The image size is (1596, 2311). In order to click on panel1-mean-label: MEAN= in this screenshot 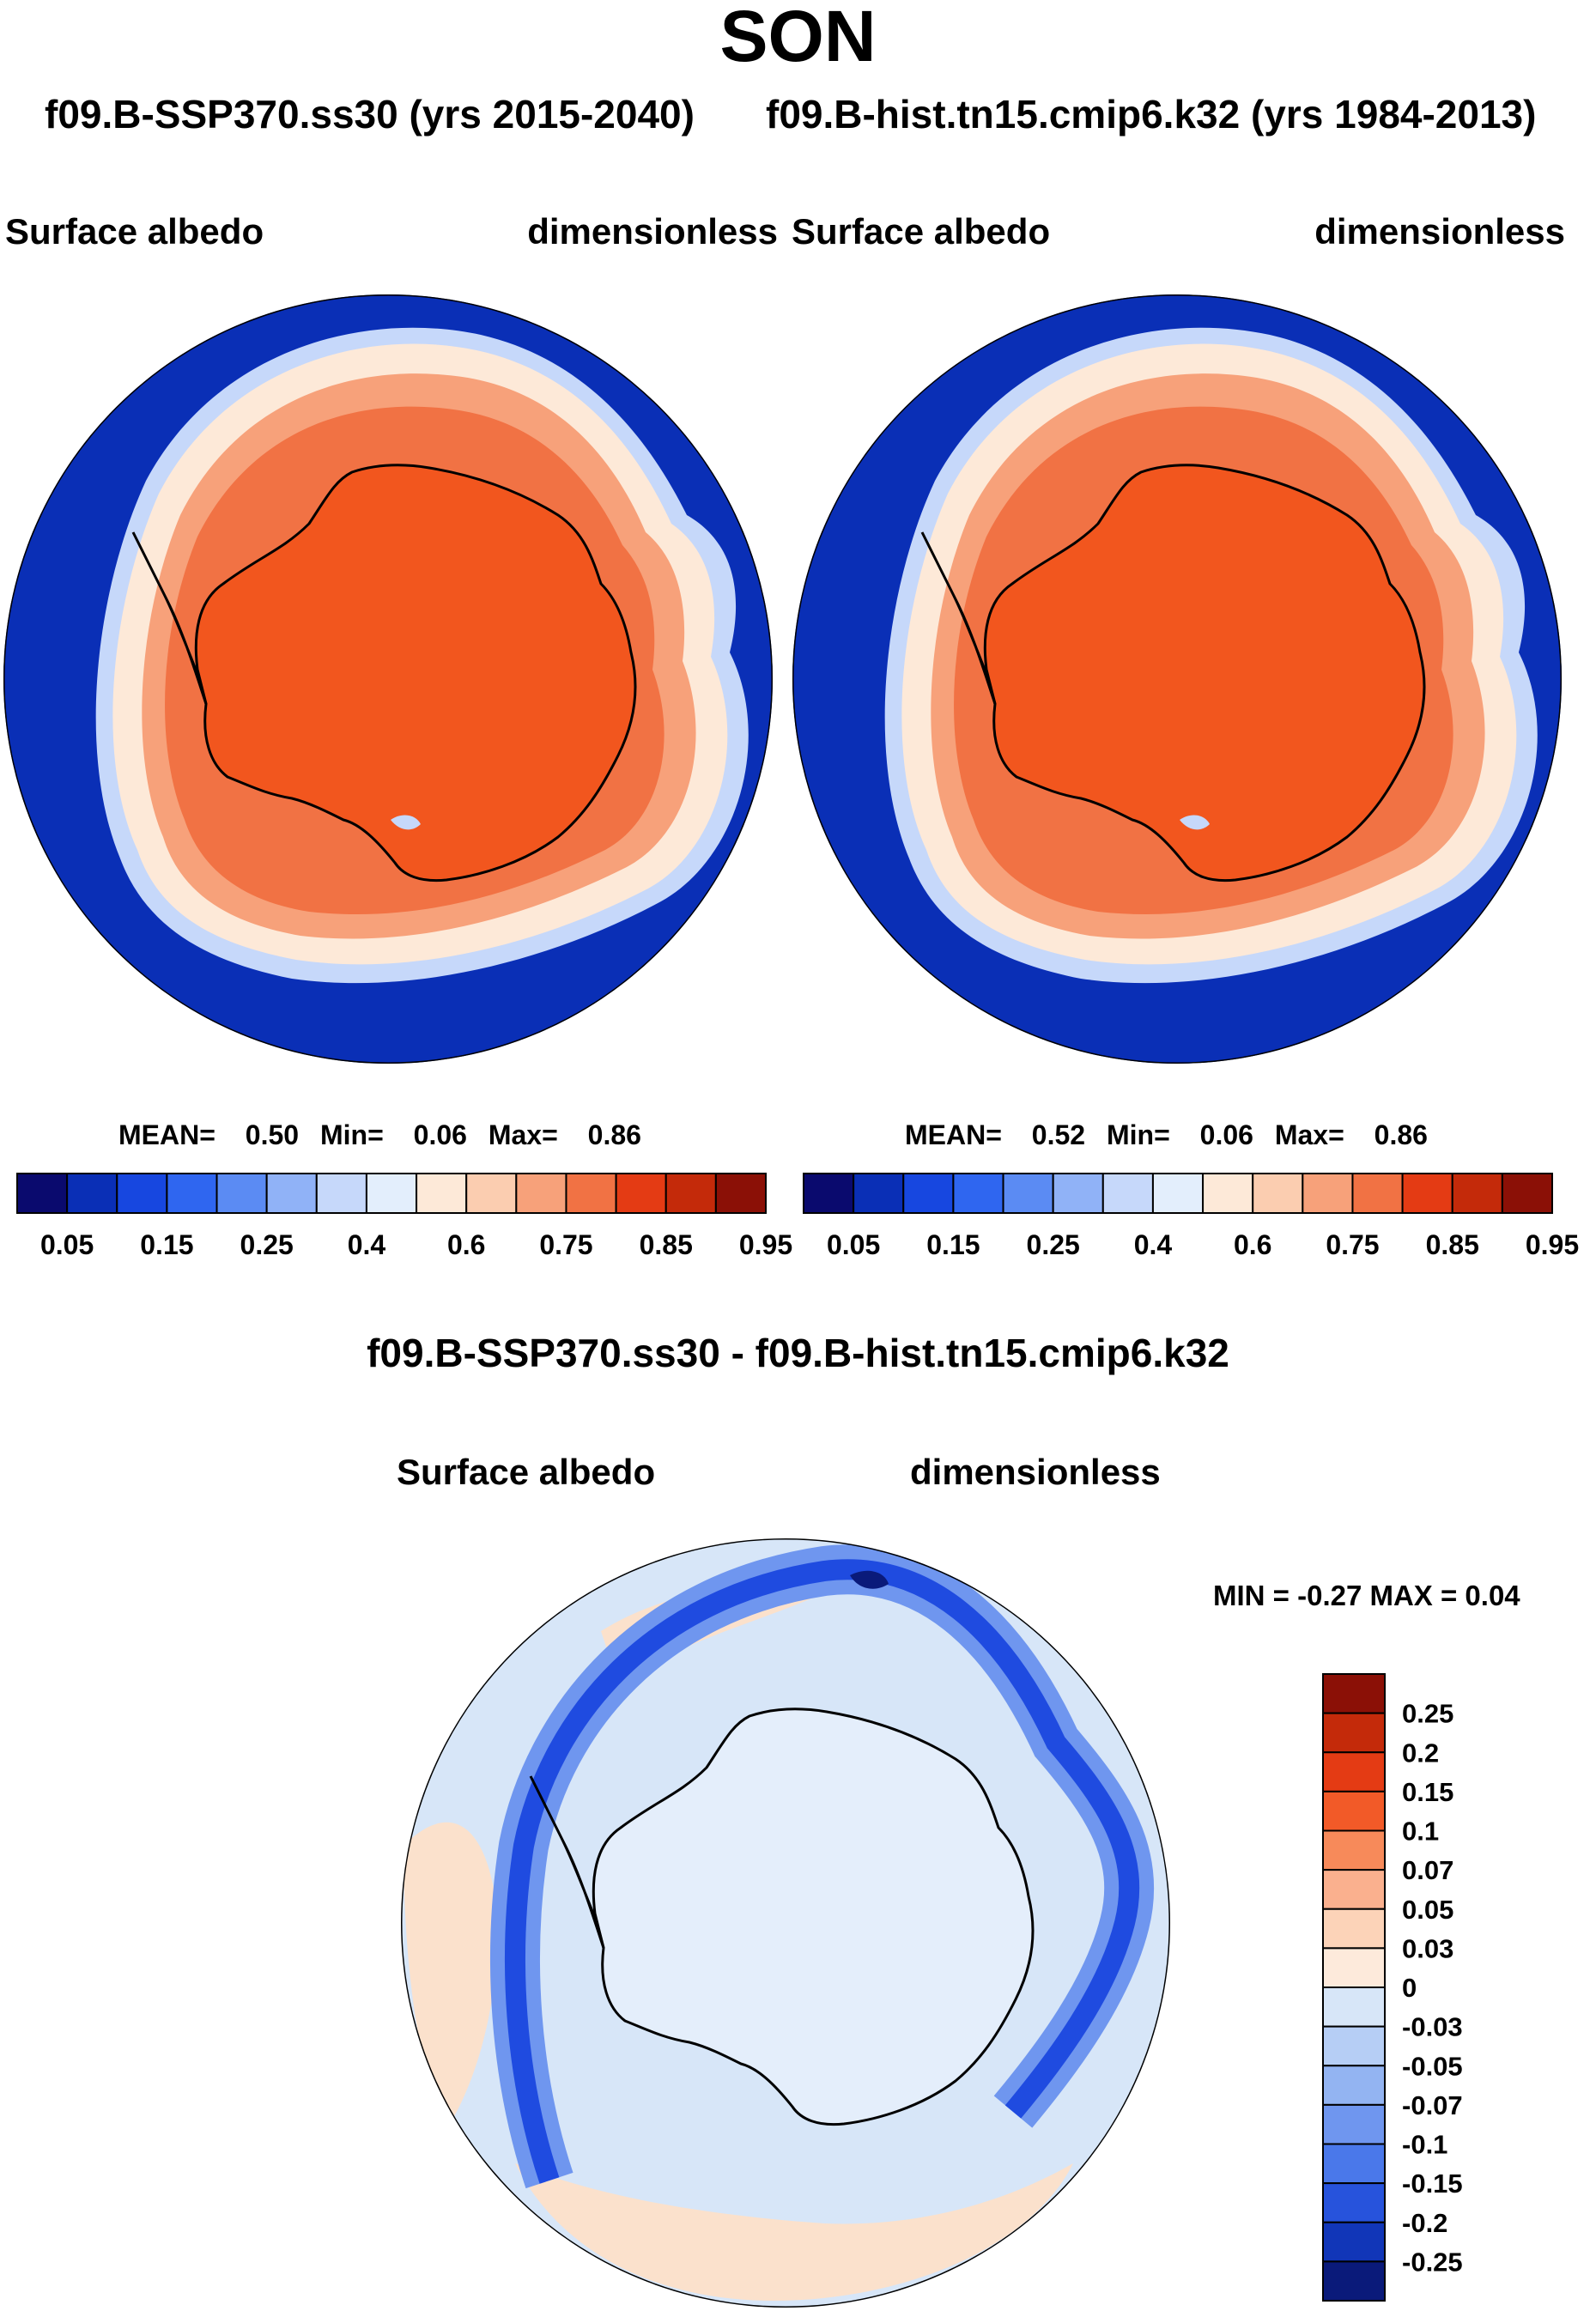, I will do `click(166, 1134)`.